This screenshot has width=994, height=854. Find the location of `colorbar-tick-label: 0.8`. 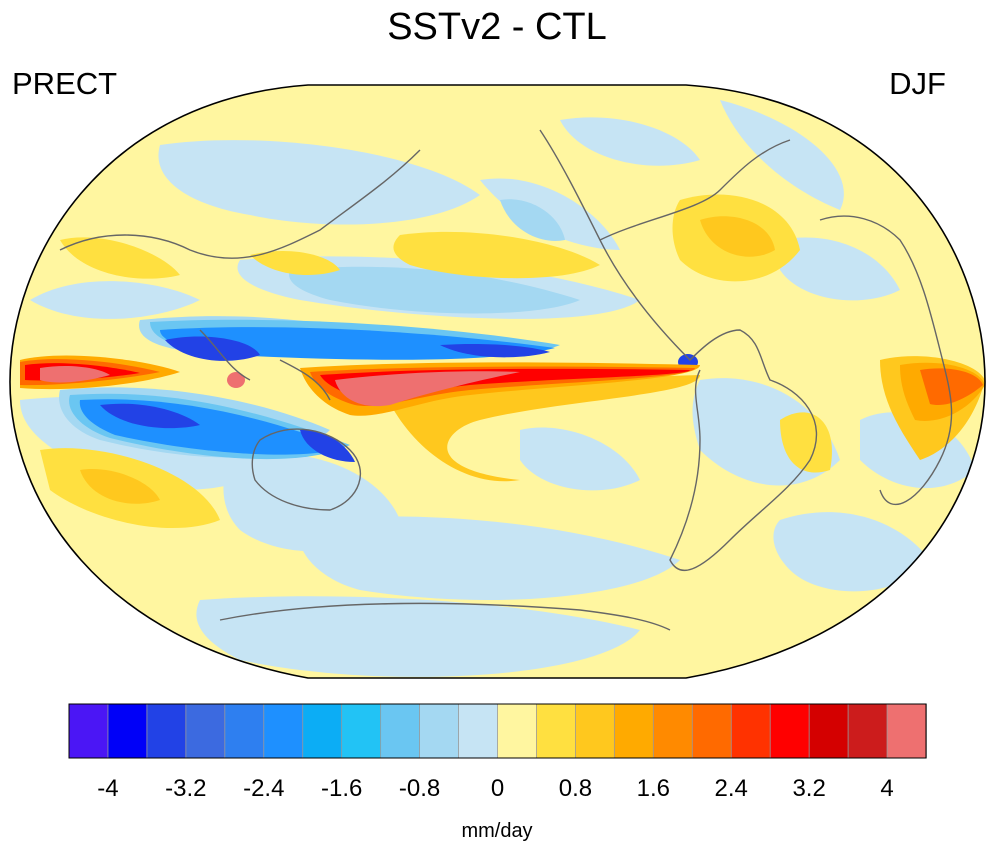

colorbar-tick-label: 0.8 is located at coordinates (575, 788).